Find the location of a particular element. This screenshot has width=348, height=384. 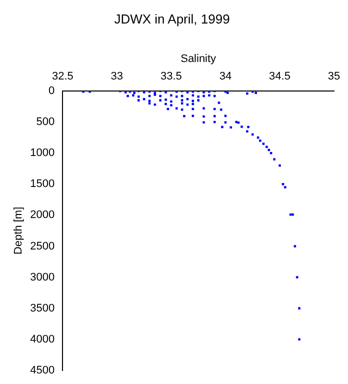

x-tick-label: 35 is located at coordinates (334, 76).